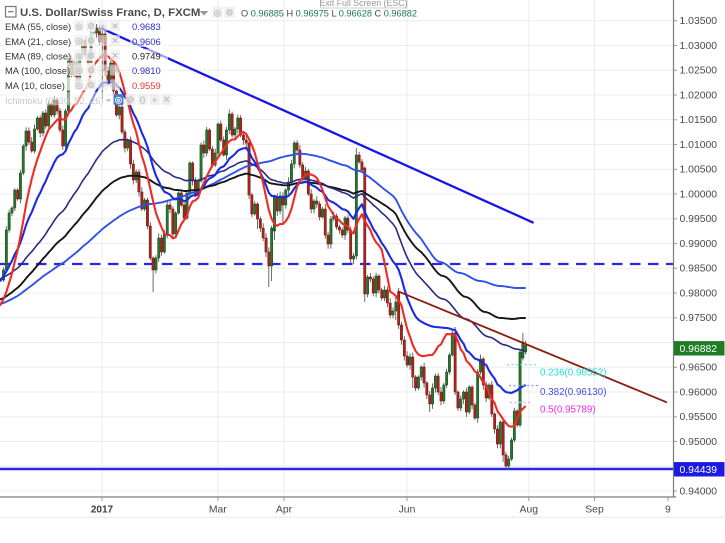  Describe the element at coordinates (38, 41) in the screenshot. I see `svg-text: EMA (21, close)` at that location.